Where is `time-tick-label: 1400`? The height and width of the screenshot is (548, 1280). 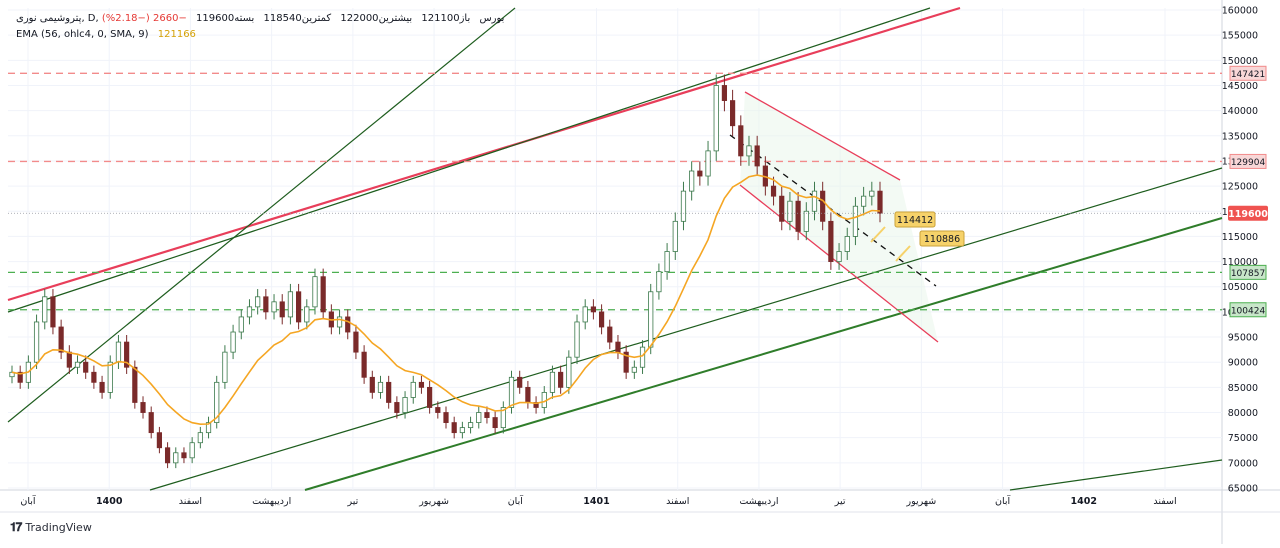
time-tick-label: 1400 is located at coordinates (109, 501).